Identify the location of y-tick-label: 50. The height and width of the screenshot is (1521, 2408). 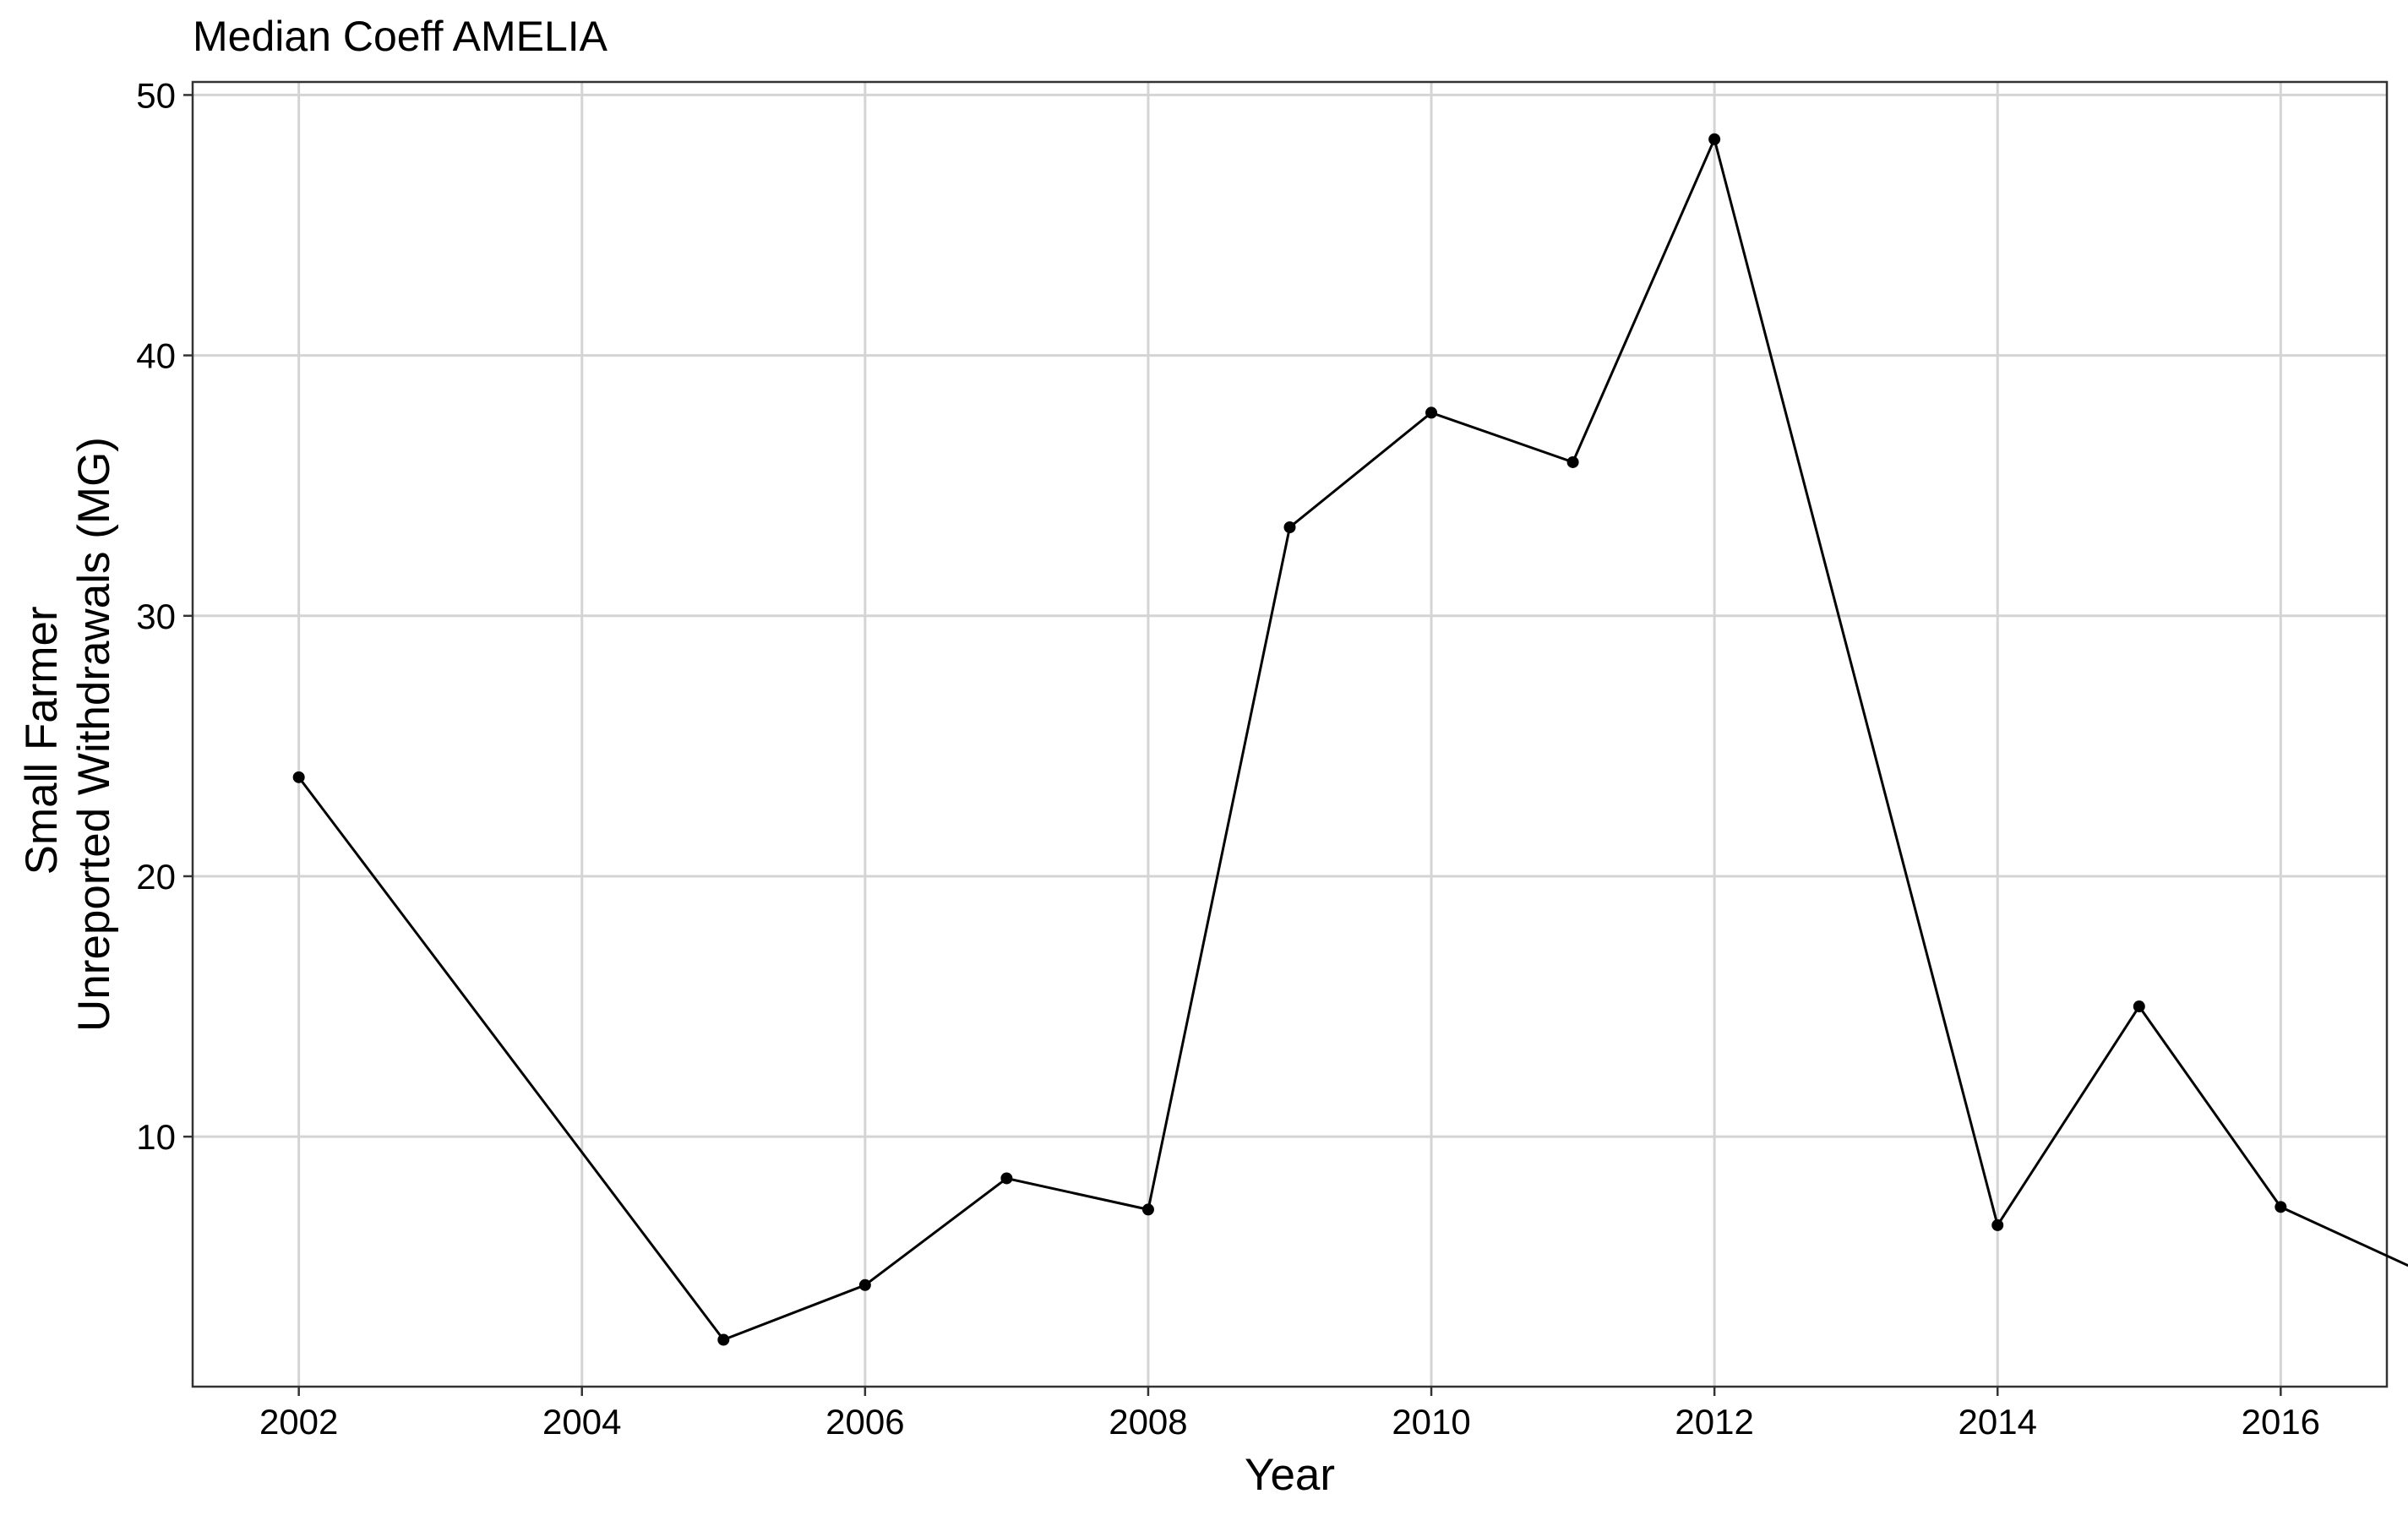
(156, 95).